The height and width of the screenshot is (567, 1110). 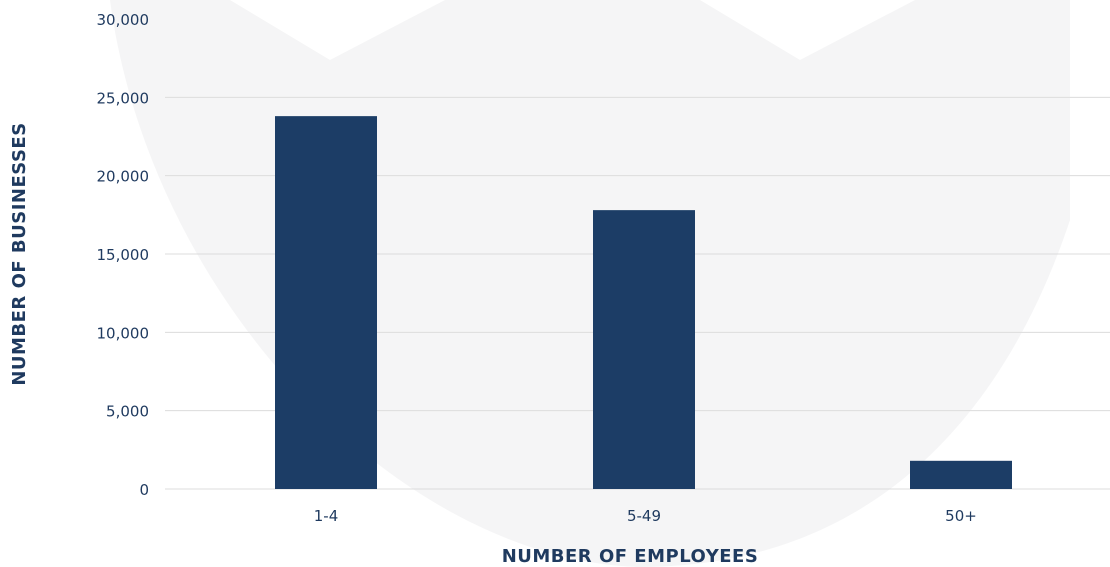 I want to click on y-tick-label: 25,000, so click(x=123, y=98).